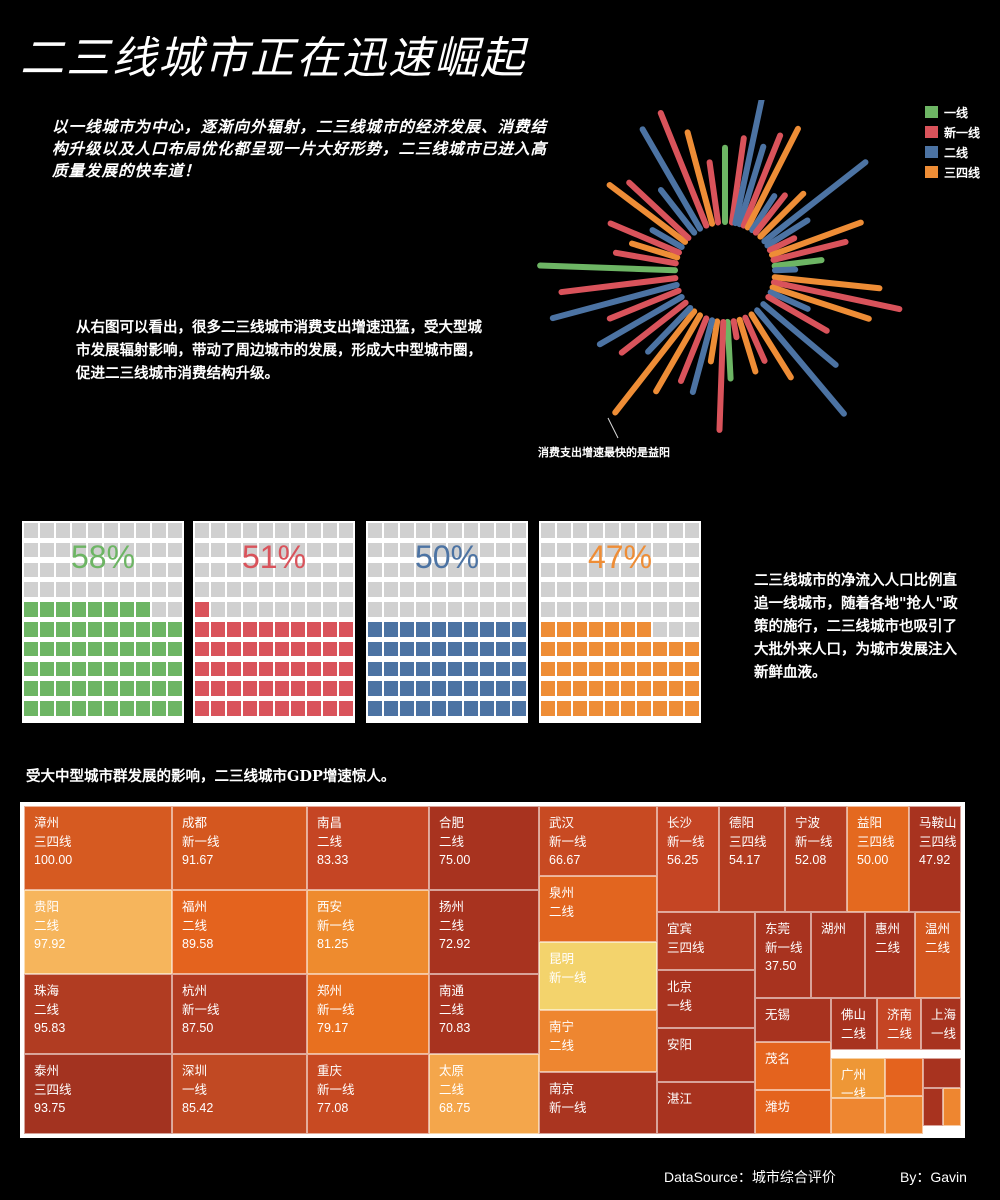  What do you see at coordinates (962, 132) in the screenshot?
I see `legend-label-new-tier1: 新一线` at bounding box center [962, 132].